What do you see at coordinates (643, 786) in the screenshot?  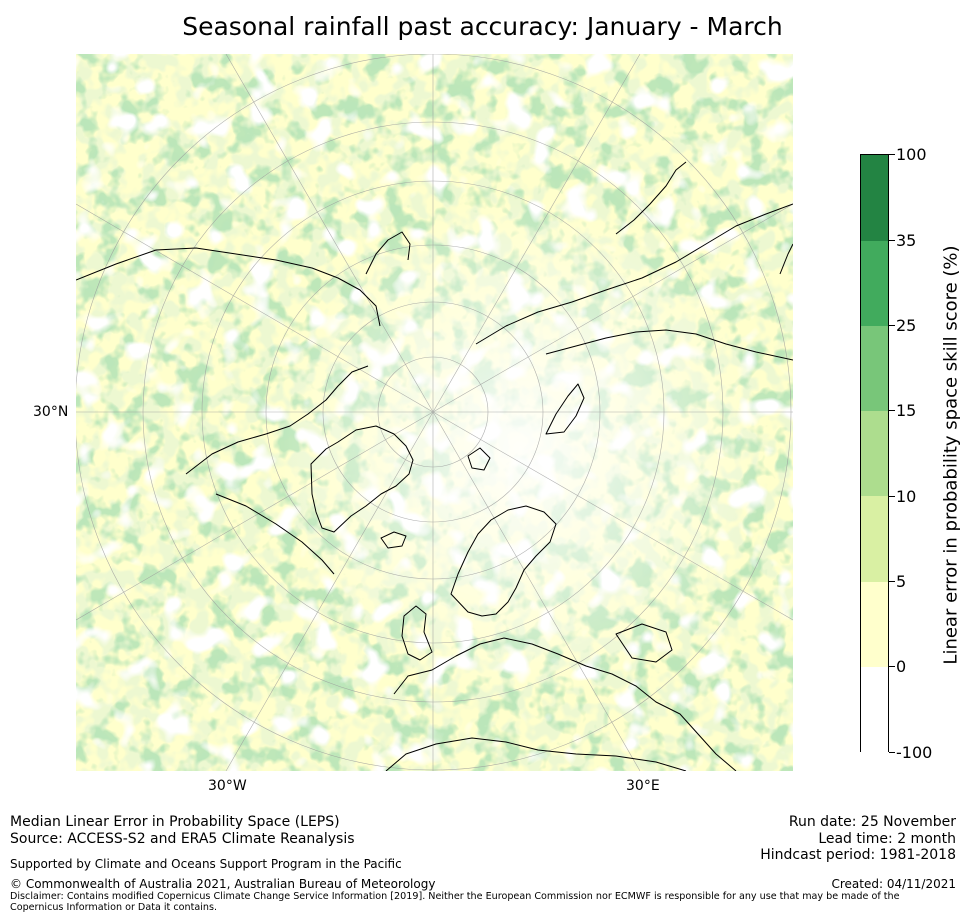 I see `lon-label-30e: 30°E` at bounding box center [643, 786].